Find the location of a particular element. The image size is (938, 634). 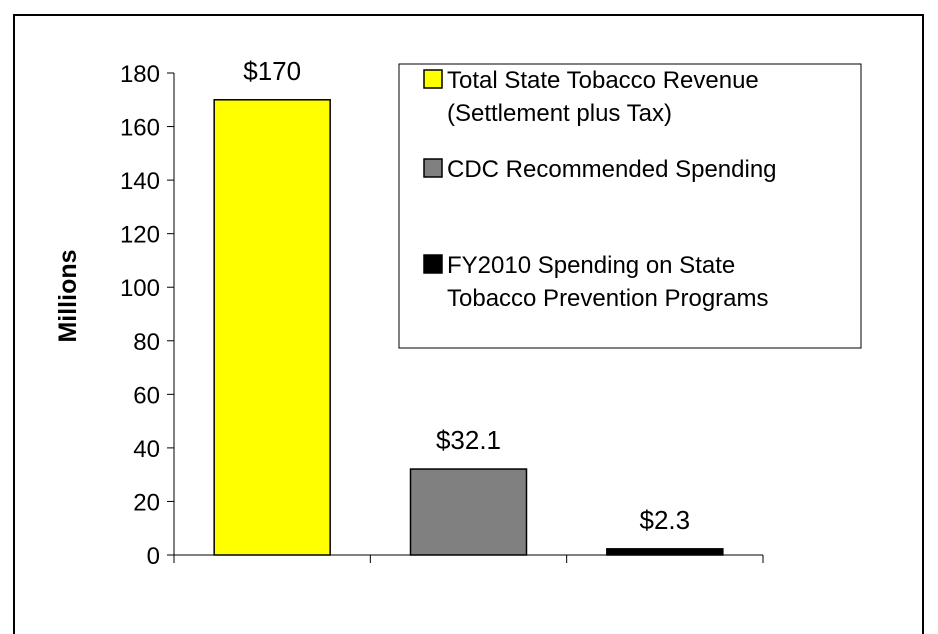

y-tick-label: 160 is located at coordinates (140, 128).